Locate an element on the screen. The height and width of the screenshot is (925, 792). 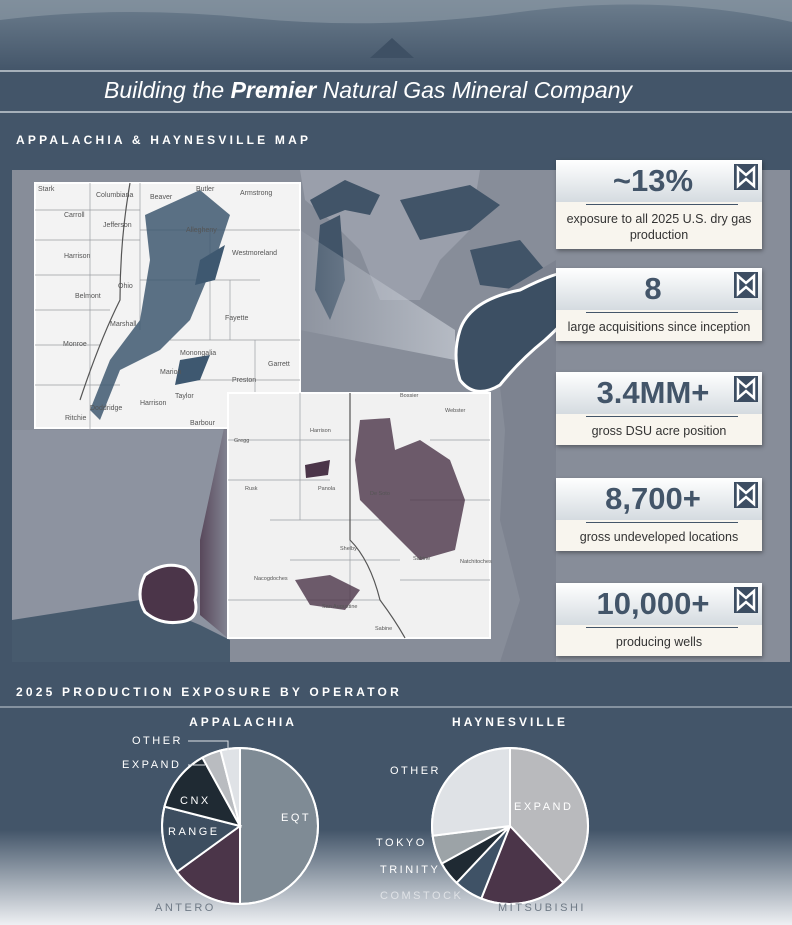
county-label: Butler is located at coordinates (205, 189).